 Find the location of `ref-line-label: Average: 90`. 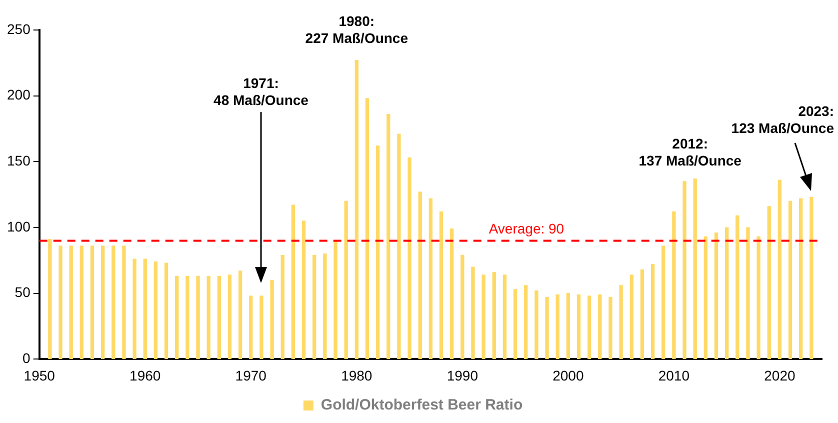

ref-line-label: Average: 90 is located at coordinates (526, 228).